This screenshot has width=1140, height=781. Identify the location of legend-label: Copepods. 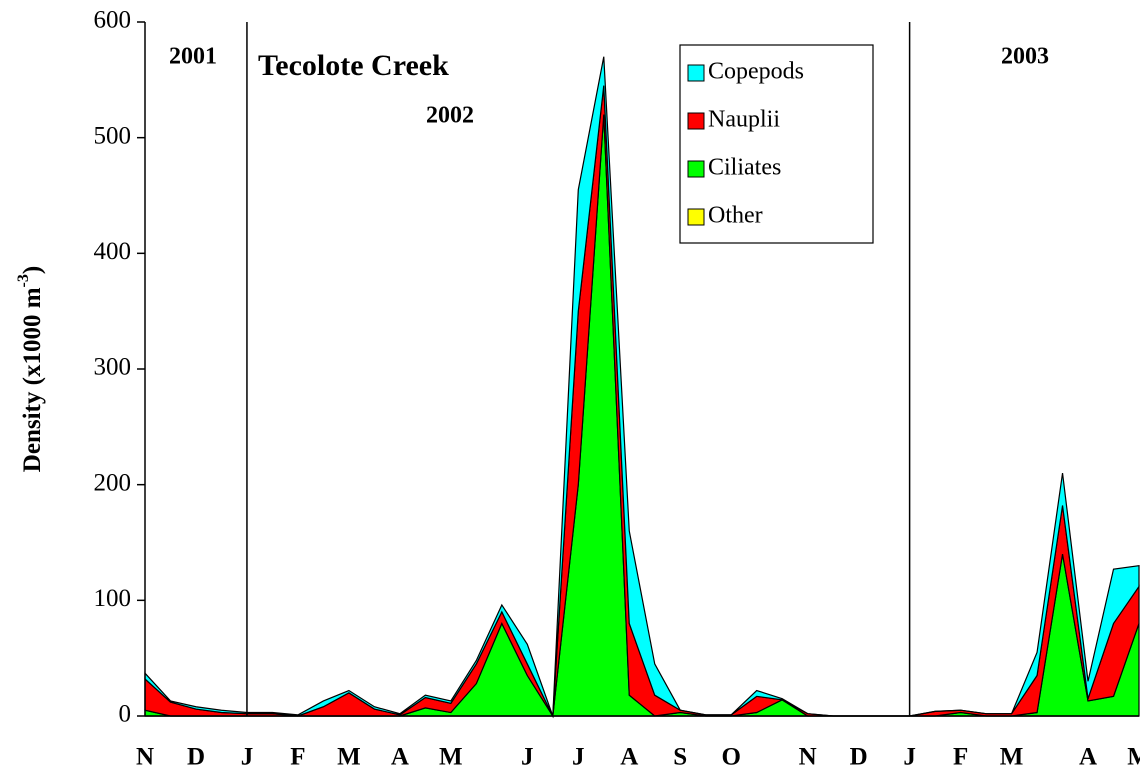
(756, 72).